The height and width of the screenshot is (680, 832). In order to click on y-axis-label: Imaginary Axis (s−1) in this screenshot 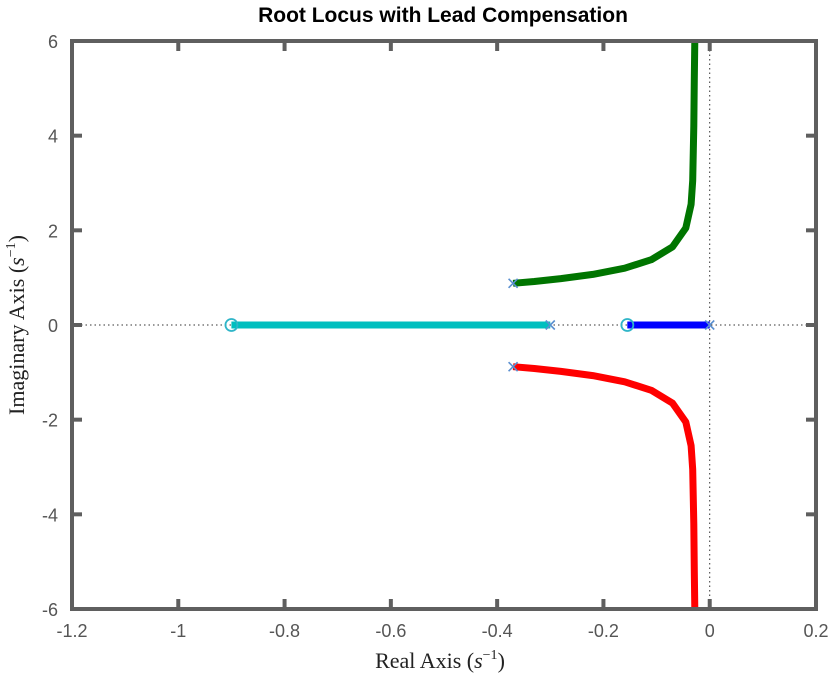, I will do `click(16, 325)`.